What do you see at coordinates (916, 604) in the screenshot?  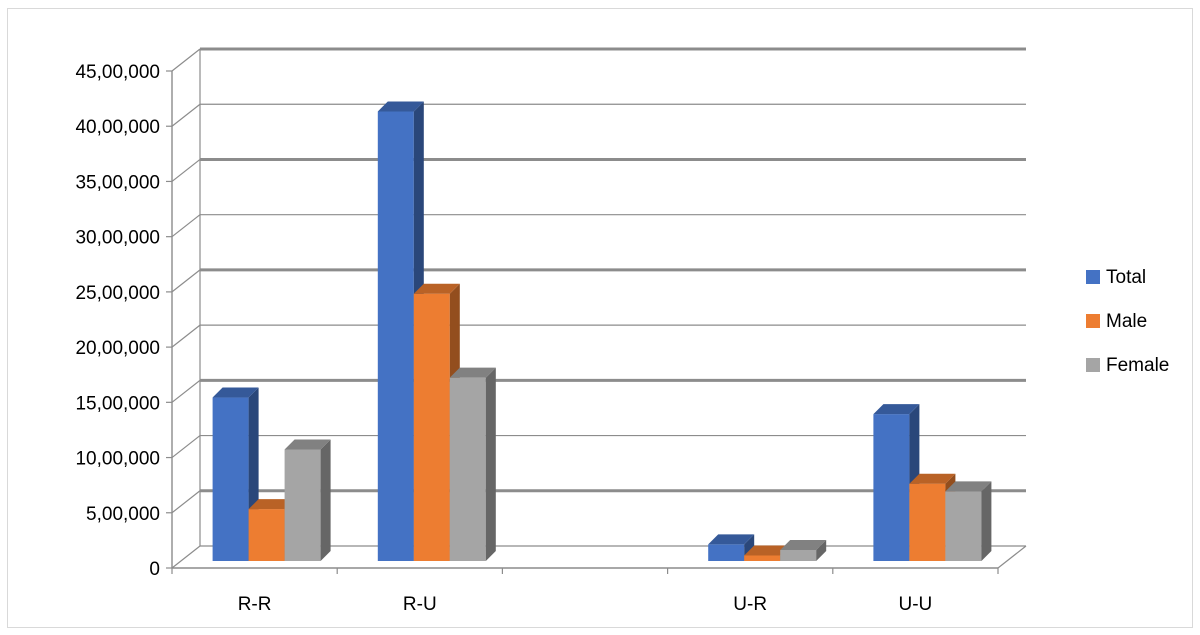 I see `x-tick-label: U-U` at bounding box center [916, 604].